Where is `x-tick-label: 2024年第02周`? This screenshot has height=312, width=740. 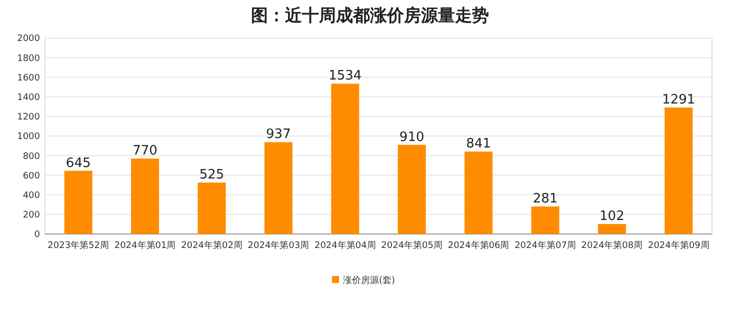 x-tick-label: 2024年第02周 is located at coordinates (211, 245).